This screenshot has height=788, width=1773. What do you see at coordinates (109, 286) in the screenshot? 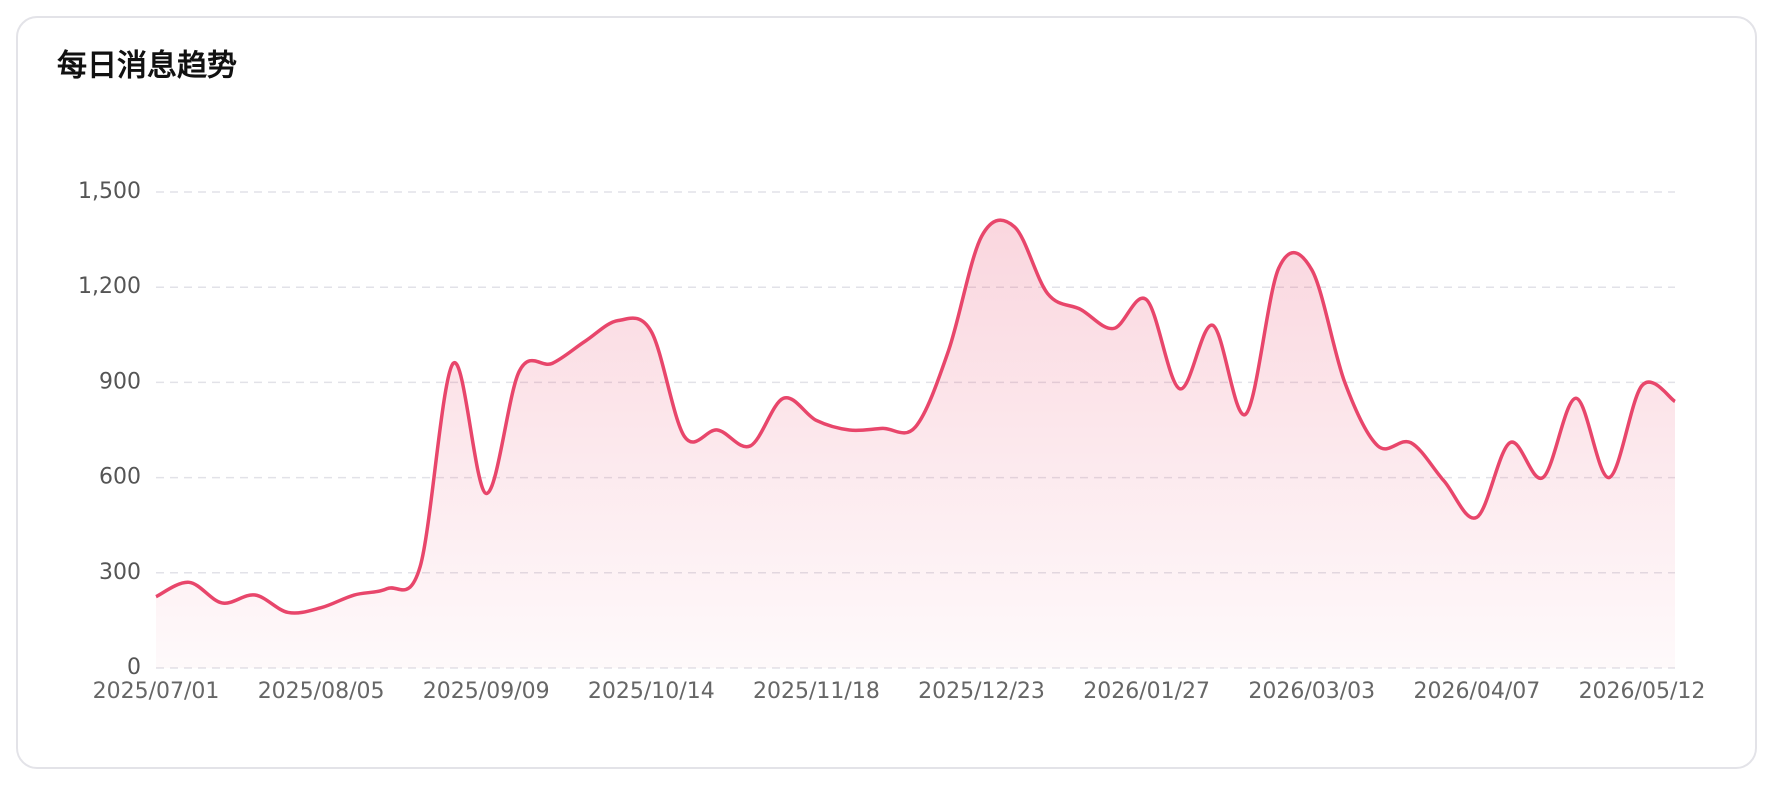
I see `y-tick-label: 1,200` at bounding box center [109, 286].